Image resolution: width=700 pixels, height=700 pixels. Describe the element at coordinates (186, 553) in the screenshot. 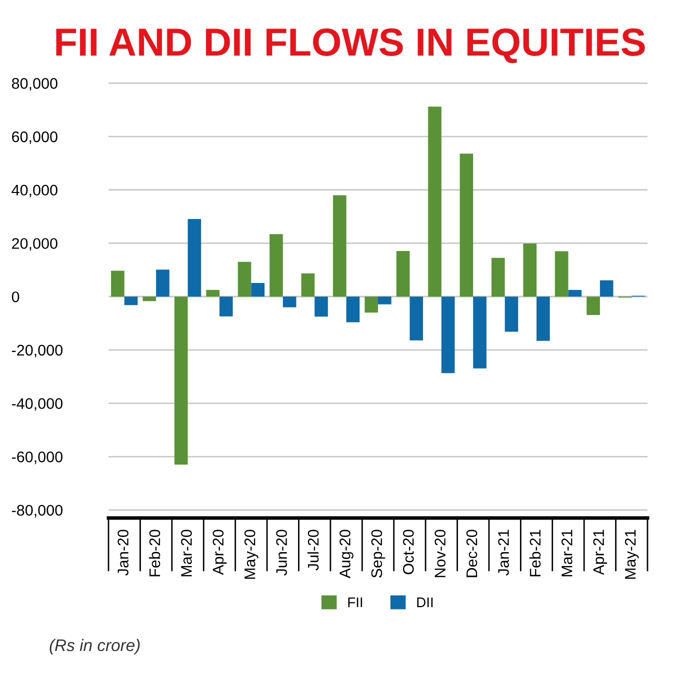

I see `x-tick-label: Mar-20` at that location.